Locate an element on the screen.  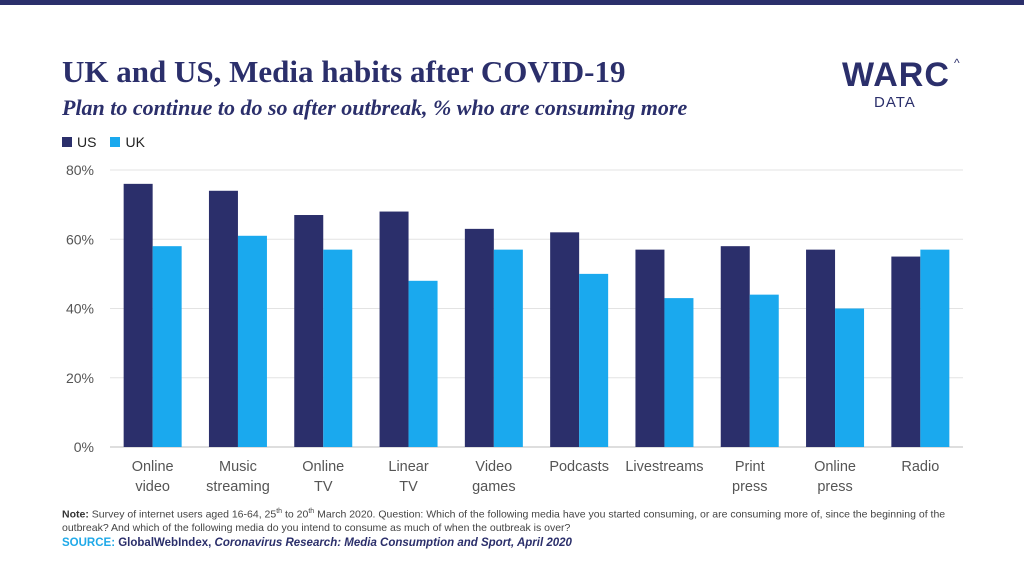
chart-legend: US UK is located at coordinates (110, 142).